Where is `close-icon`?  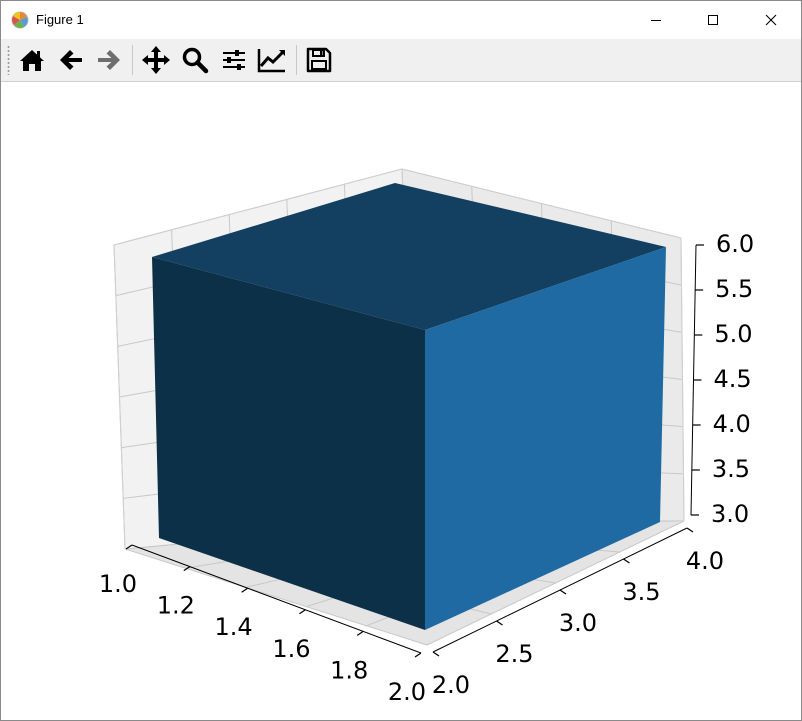 close-icon is located at coordinates (771, 20).